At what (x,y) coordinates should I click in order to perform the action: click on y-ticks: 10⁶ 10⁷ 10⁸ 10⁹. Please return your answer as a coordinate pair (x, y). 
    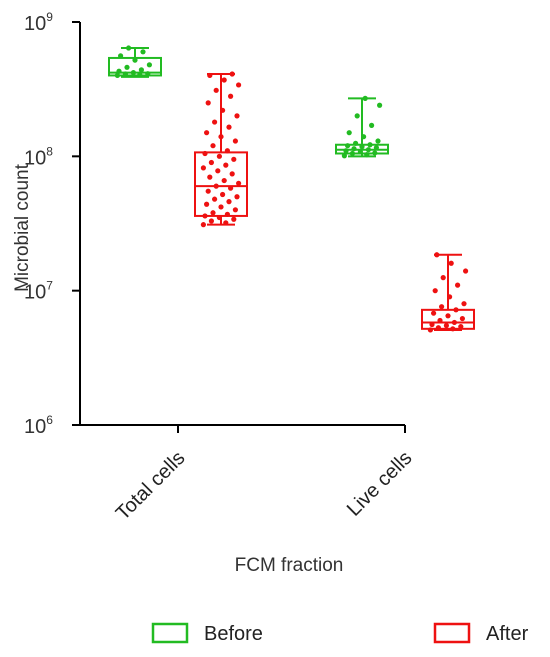
    Looking at the image, I should click on (52, 224).